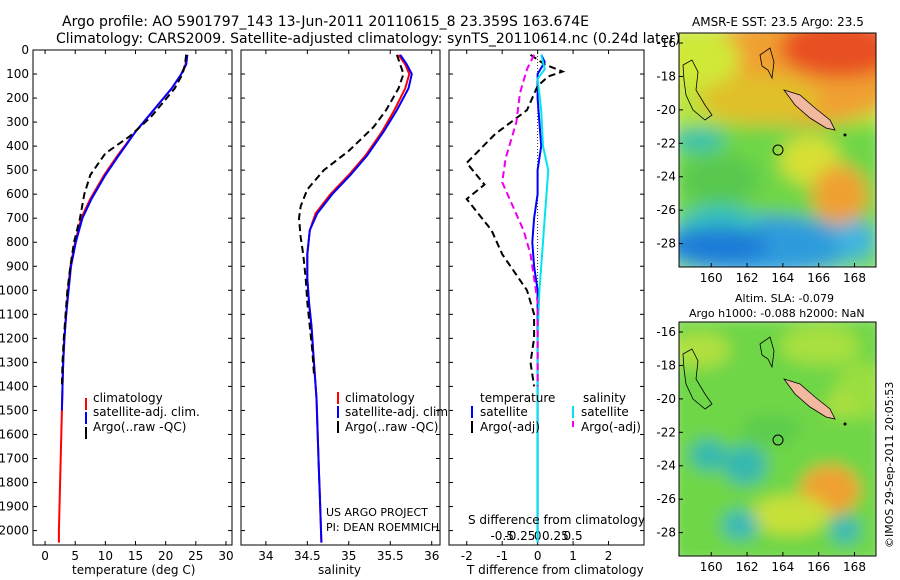  What do you see at coordinates (573, 536) in the screenshot?
I see `x2-tick-label: 0.5` at bounding box center [573, 536].